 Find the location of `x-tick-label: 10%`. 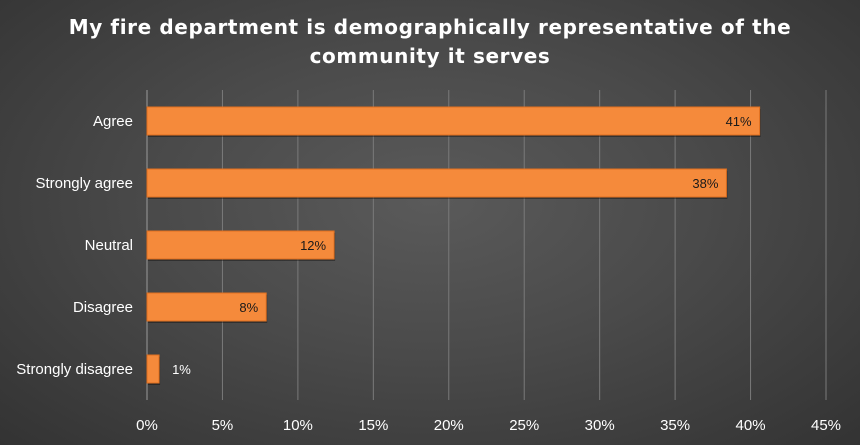

x-tick-label: 10% is located at coordinates (298, 425).